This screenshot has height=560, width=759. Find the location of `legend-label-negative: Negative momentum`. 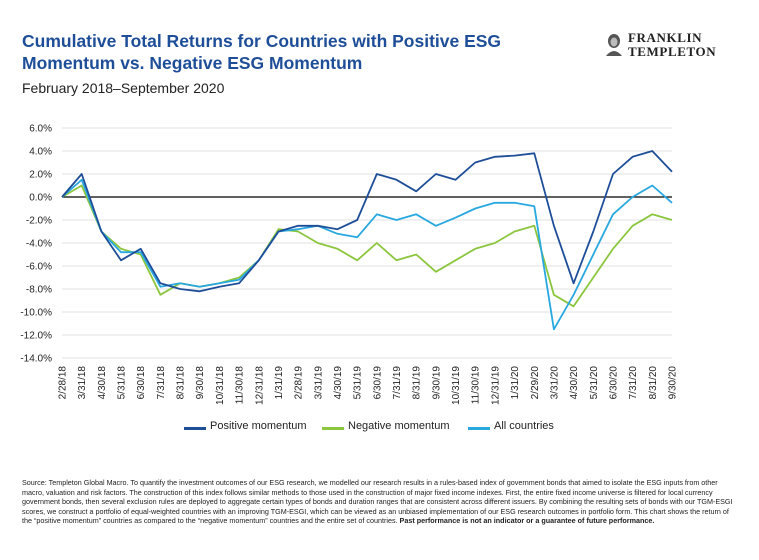

legend-label-negative: Negative momentum is located at coordinates (399, 426).